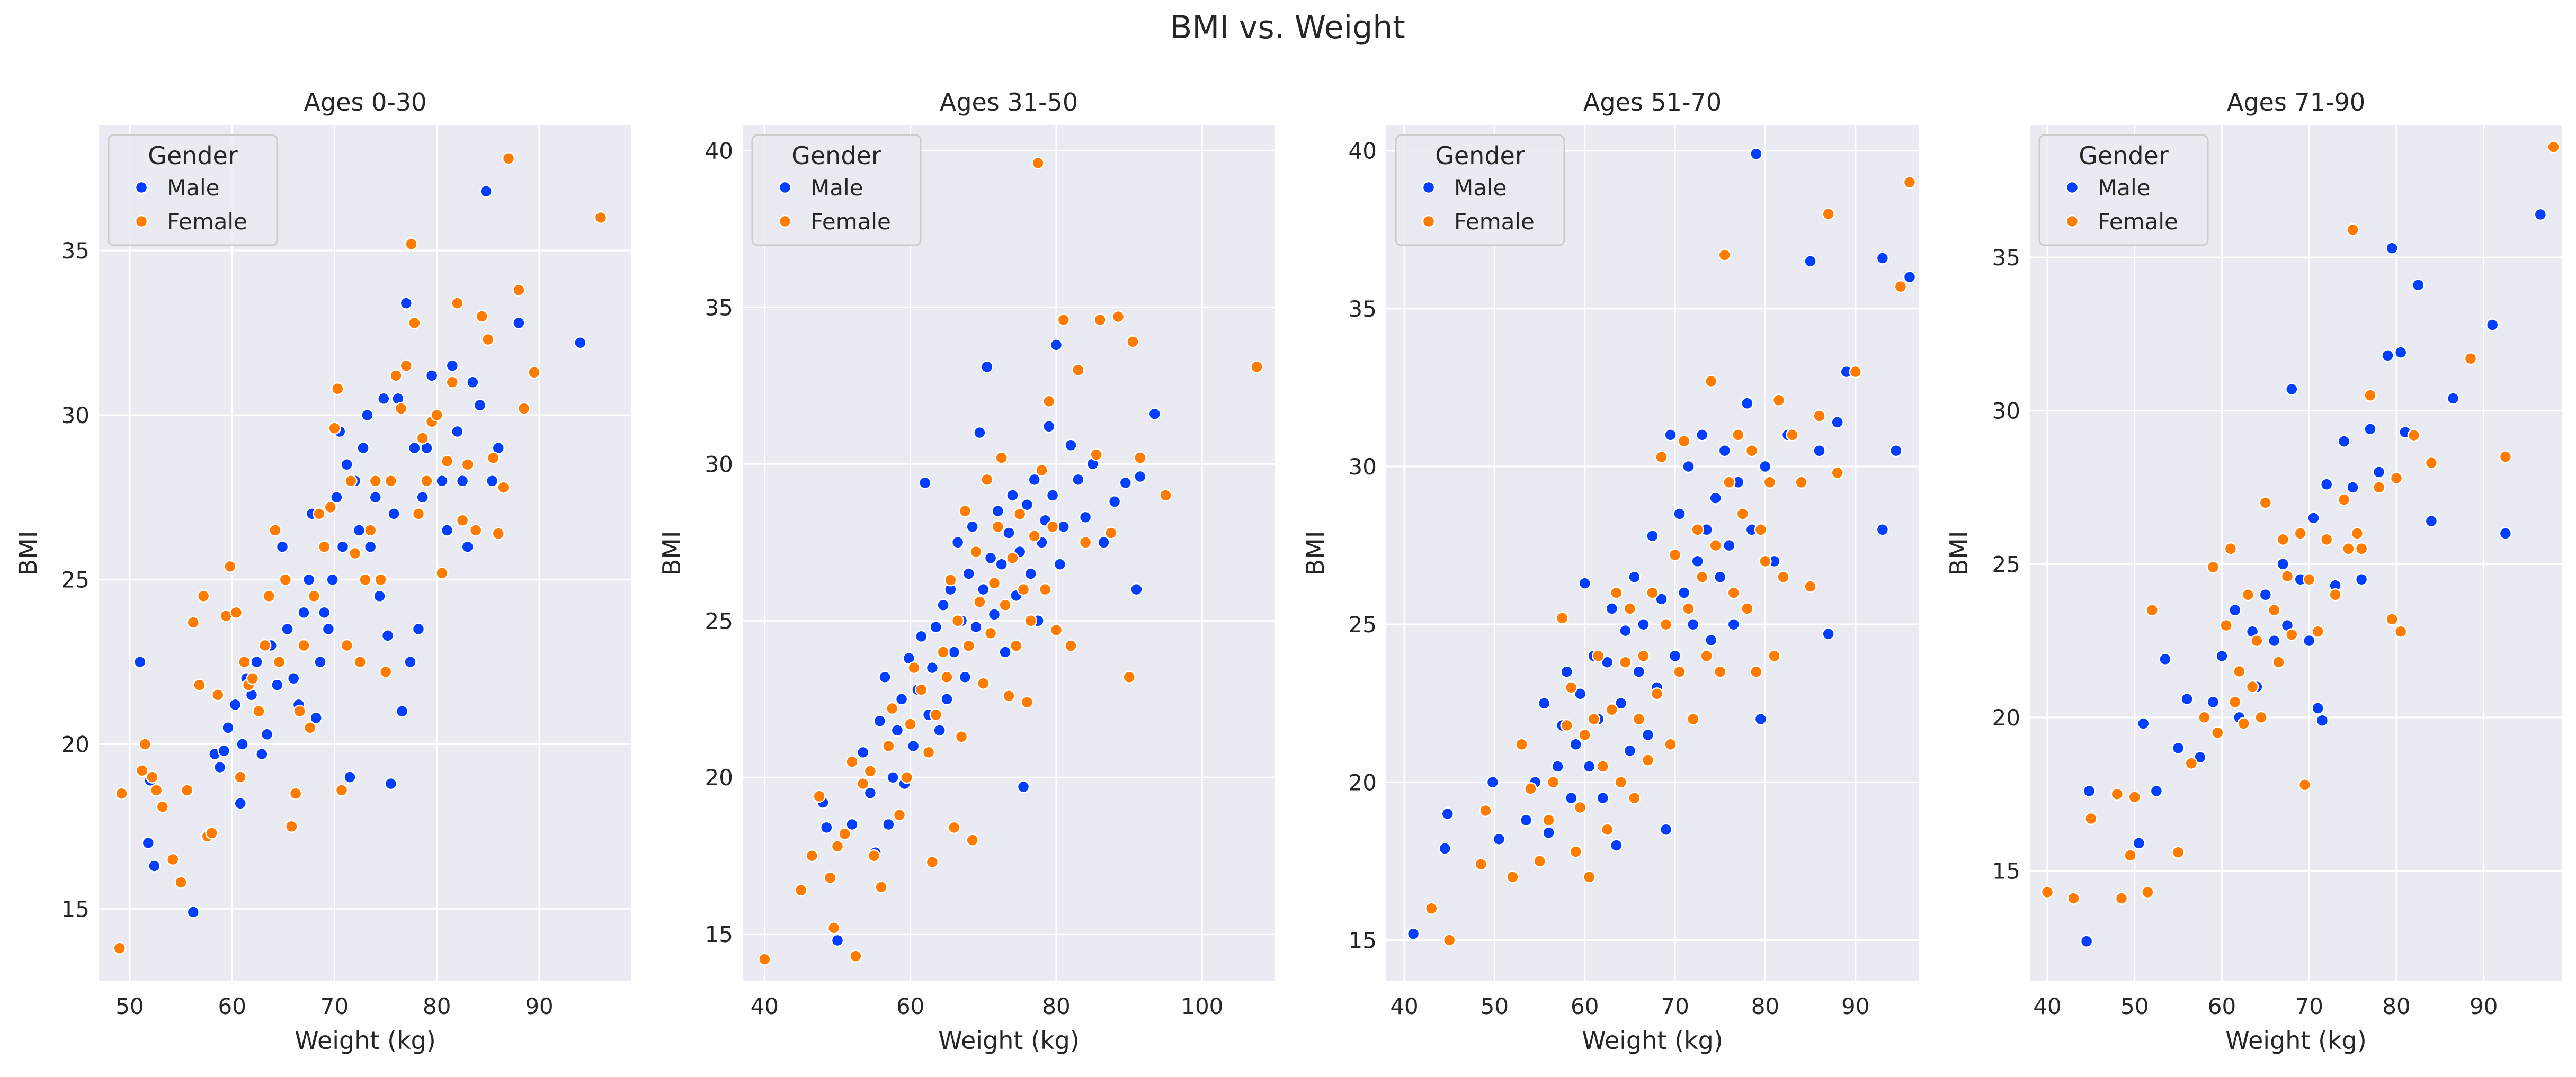 The image size is (2576, 1077). I want to click on x-tick-label: 90, so click(539, 1006).